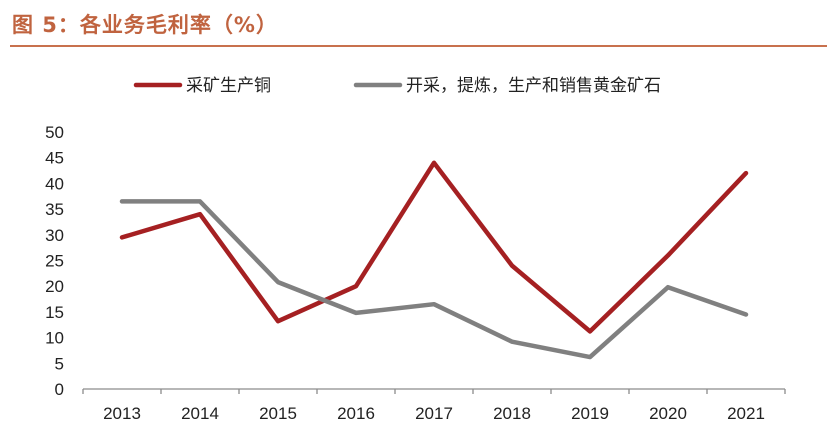 This screenshot has height=423, width=831. What do you see at coordinates (356, 413) in the screenshot?
I see `x-tick-label: 2016` at bounding box center [356, 413].